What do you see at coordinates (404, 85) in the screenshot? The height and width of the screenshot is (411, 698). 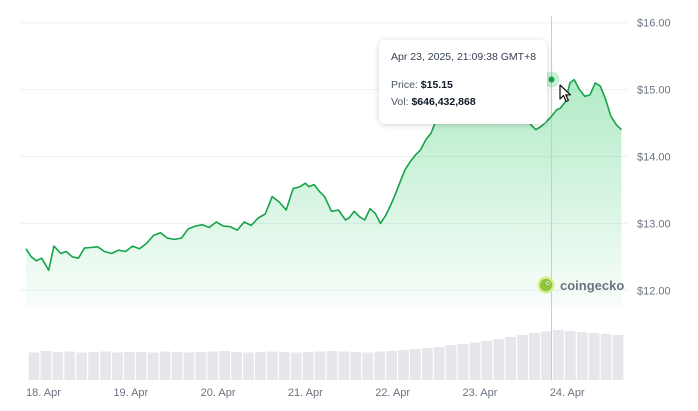 I see `tooltip-price-label: Price:` at bounding box center [404, 85].